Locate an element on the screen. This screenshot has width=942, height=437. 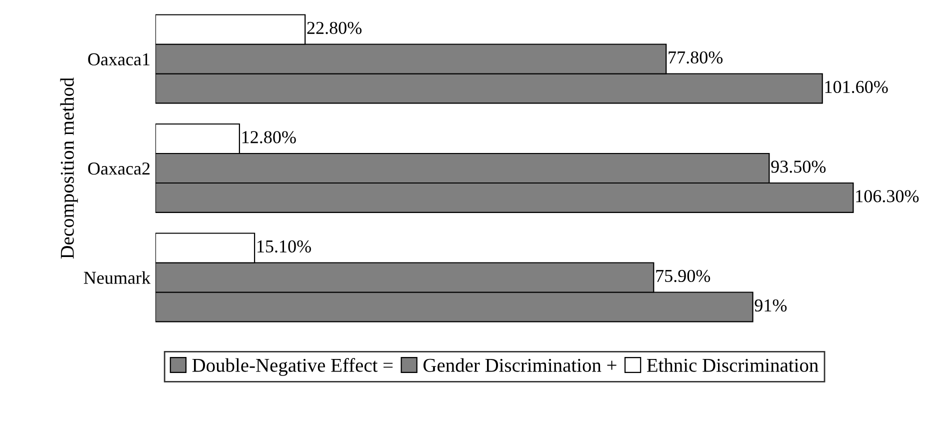
data-label: 15.10% is located at coordinates (284, 246).